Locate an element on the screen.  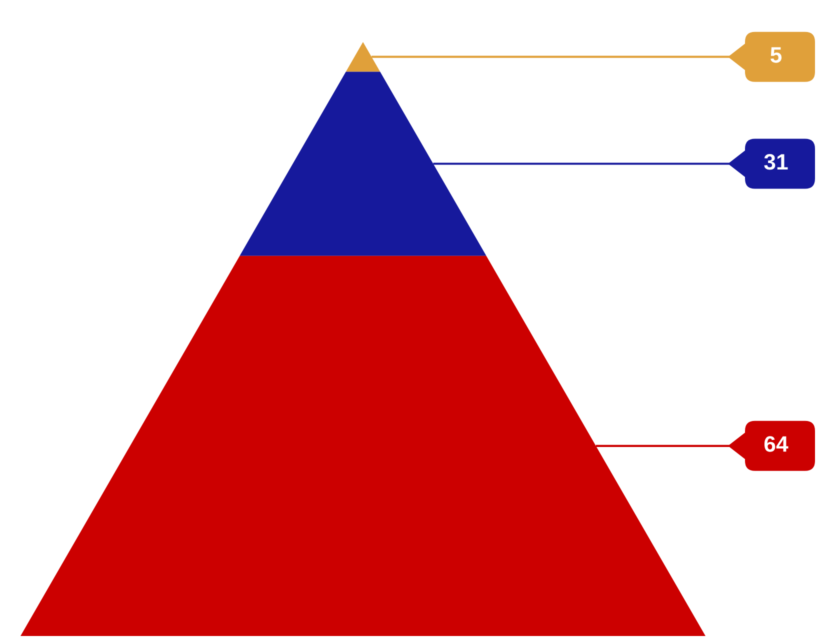
data-label: 31 is located at coordinates (776, 162).